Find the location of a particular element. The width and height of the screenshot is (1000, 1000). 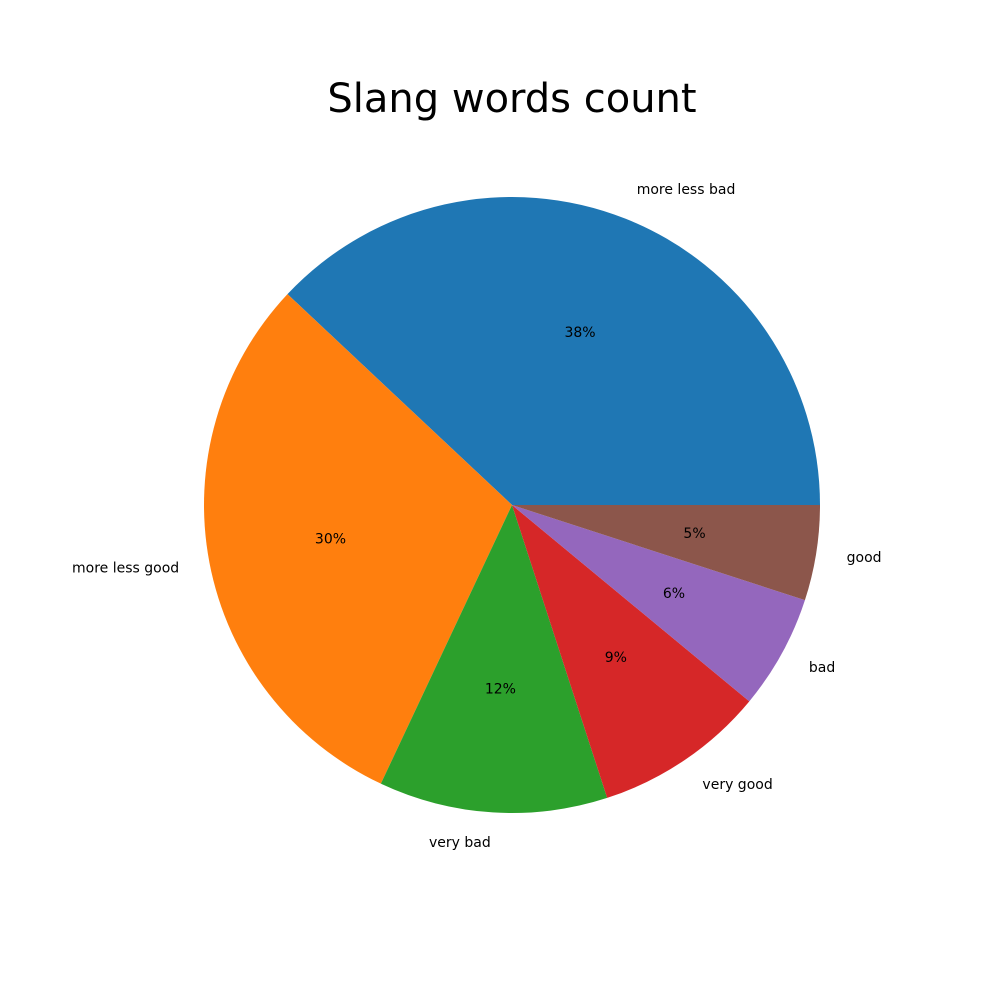

slice-percent-label: 12% is located at coordinates (500, 689).